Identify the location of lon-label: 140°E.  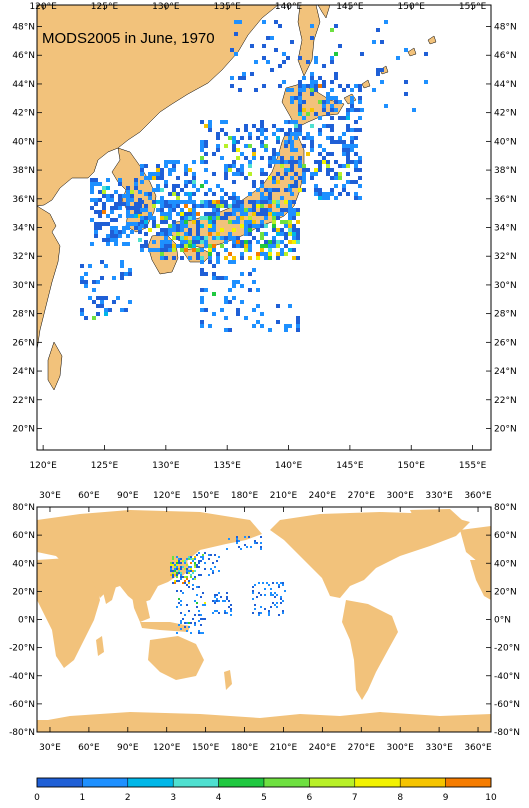
(289, 7).